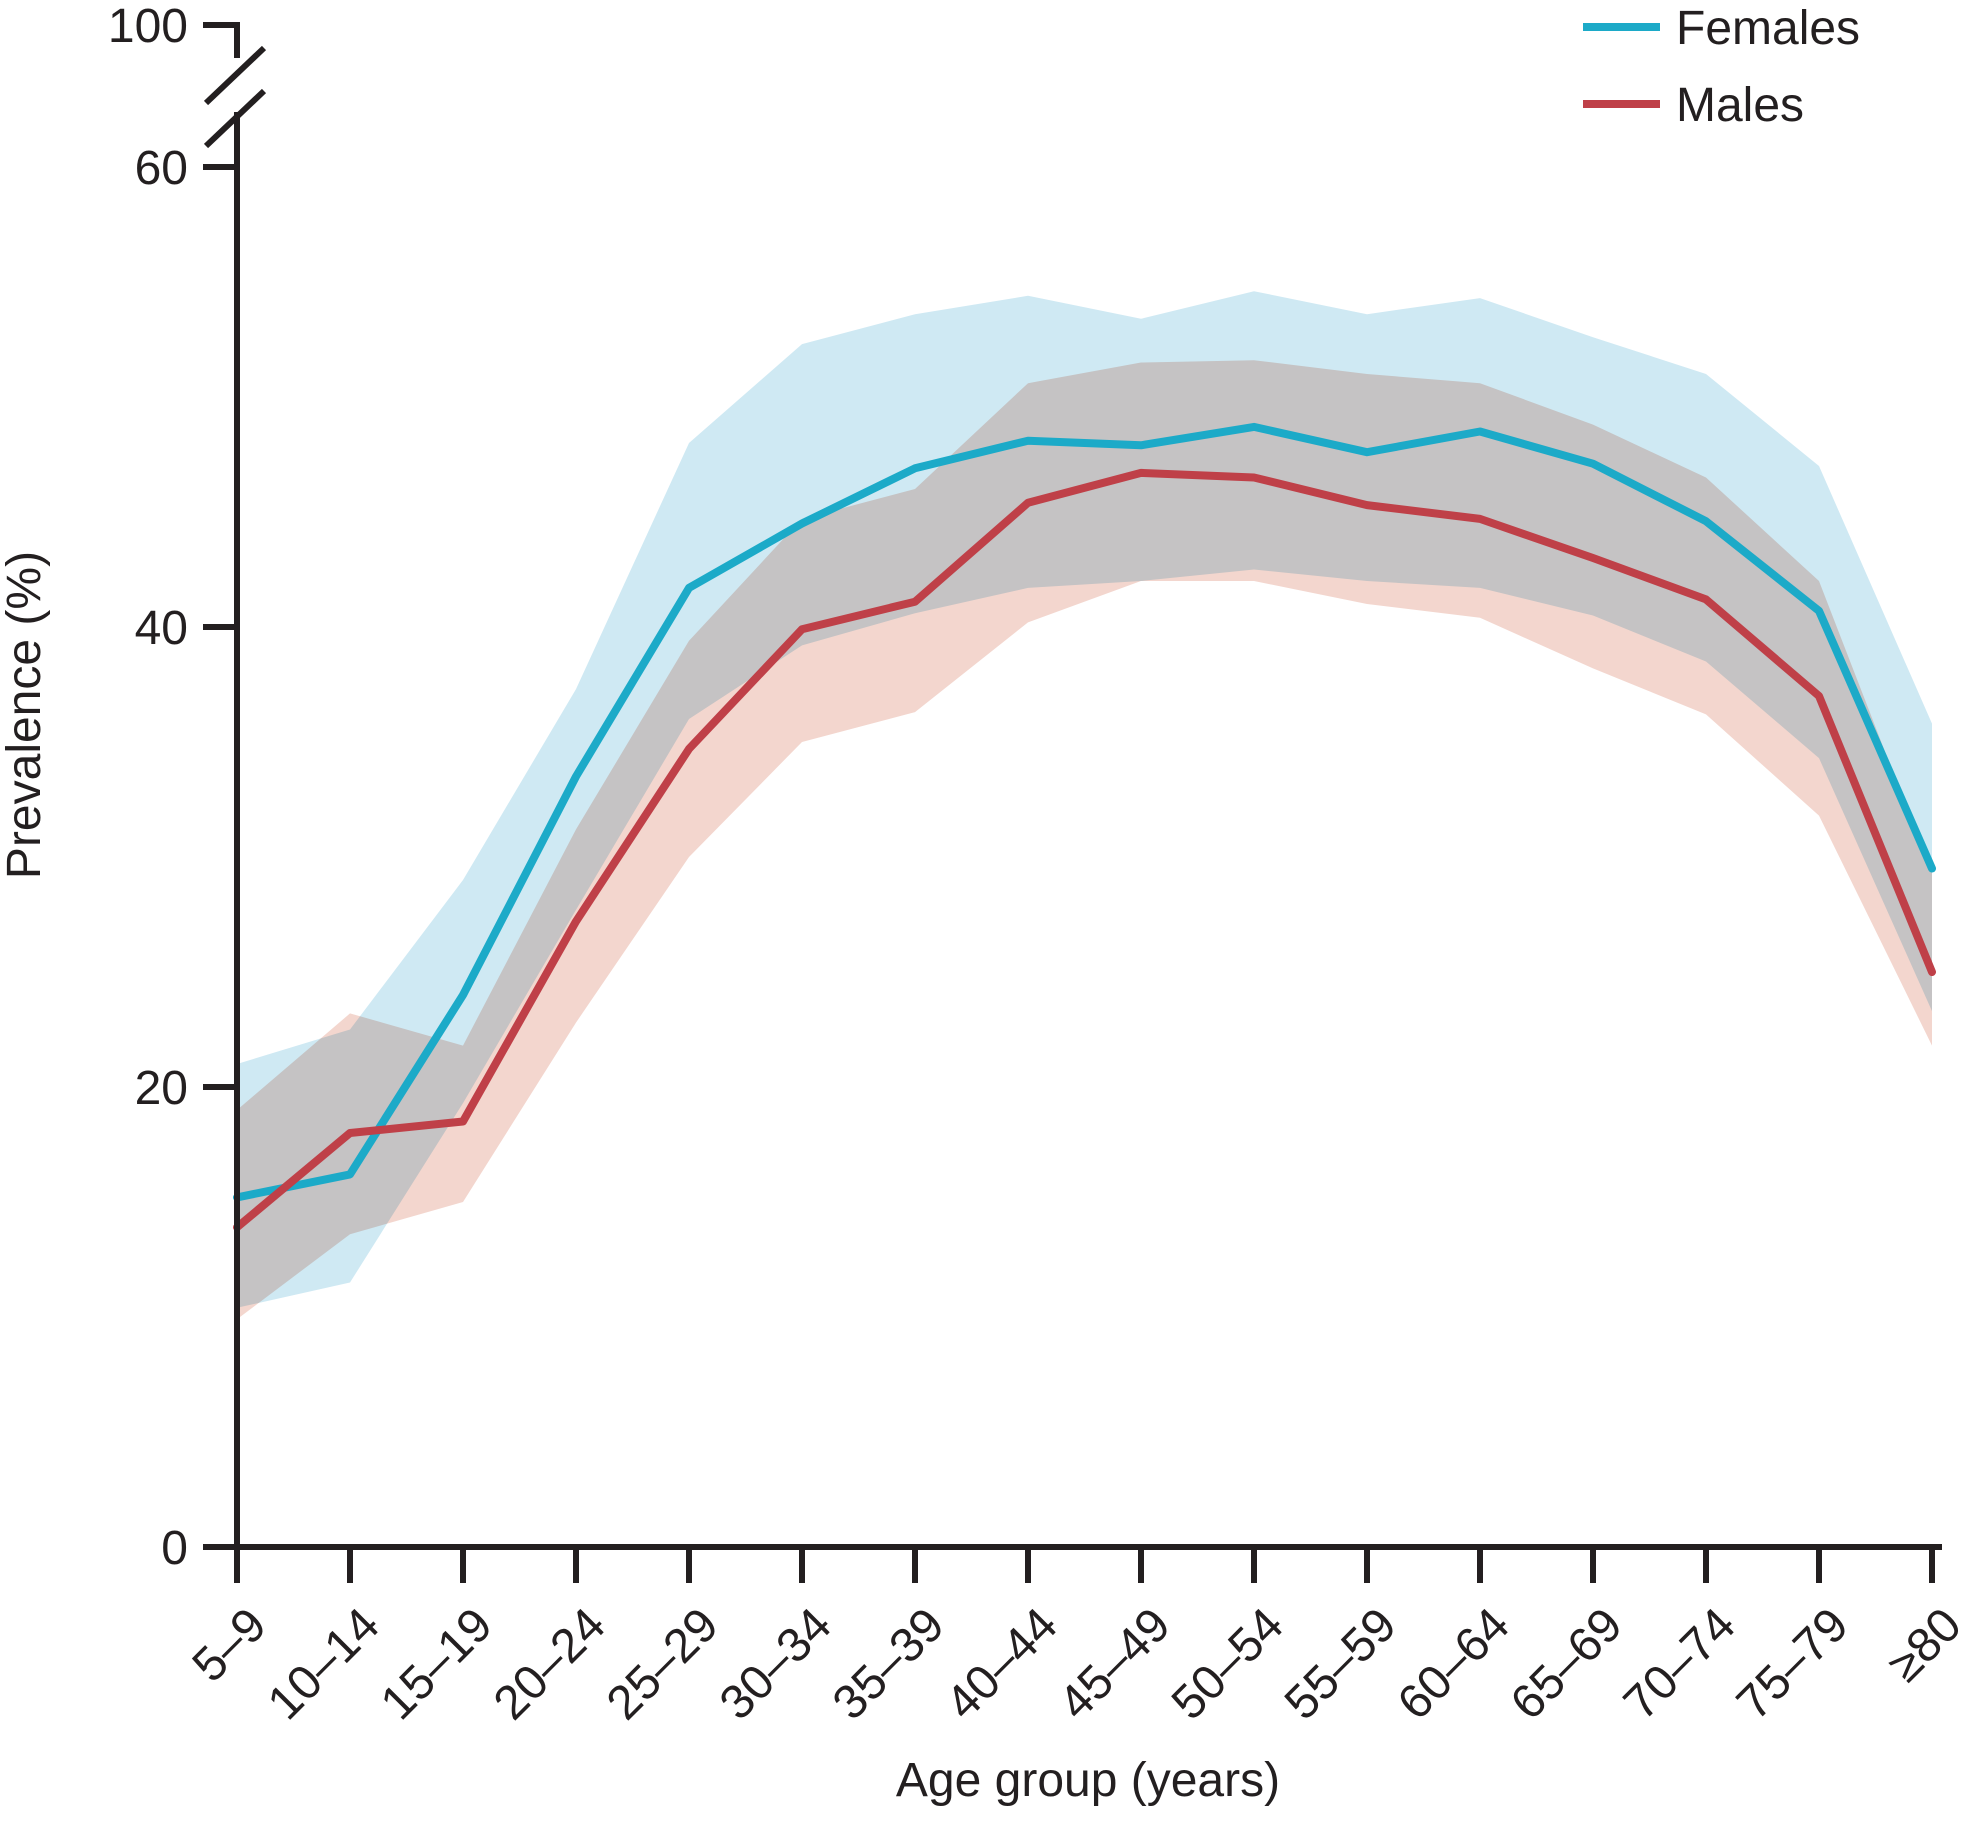  What do you see at coordinates (1454, 1664) in the screenshot?
I see `x-tick-label: 60–64` at bounding box center [1454, 1664].